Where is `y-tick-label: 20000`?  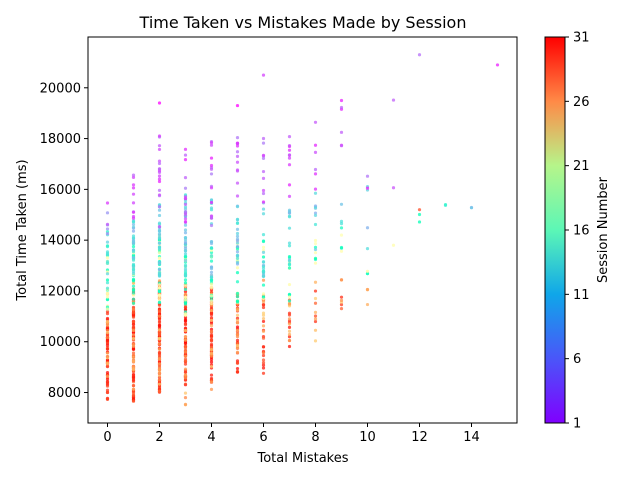
y-tick-label: 20000 is located at coordinates (60, 88).